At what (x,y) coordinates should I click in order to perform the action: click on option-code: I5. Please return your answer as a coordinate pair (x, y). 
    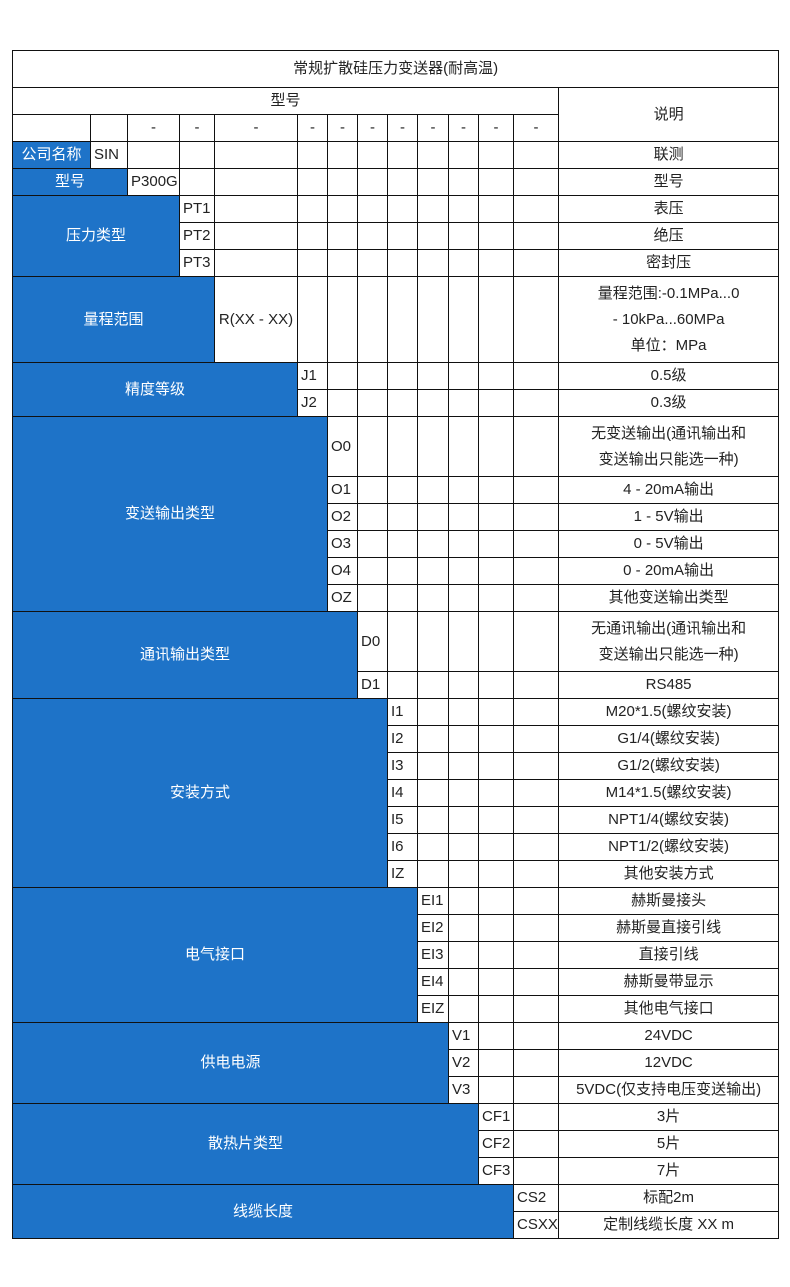
    Looking at the image, I should click on (402, 820).